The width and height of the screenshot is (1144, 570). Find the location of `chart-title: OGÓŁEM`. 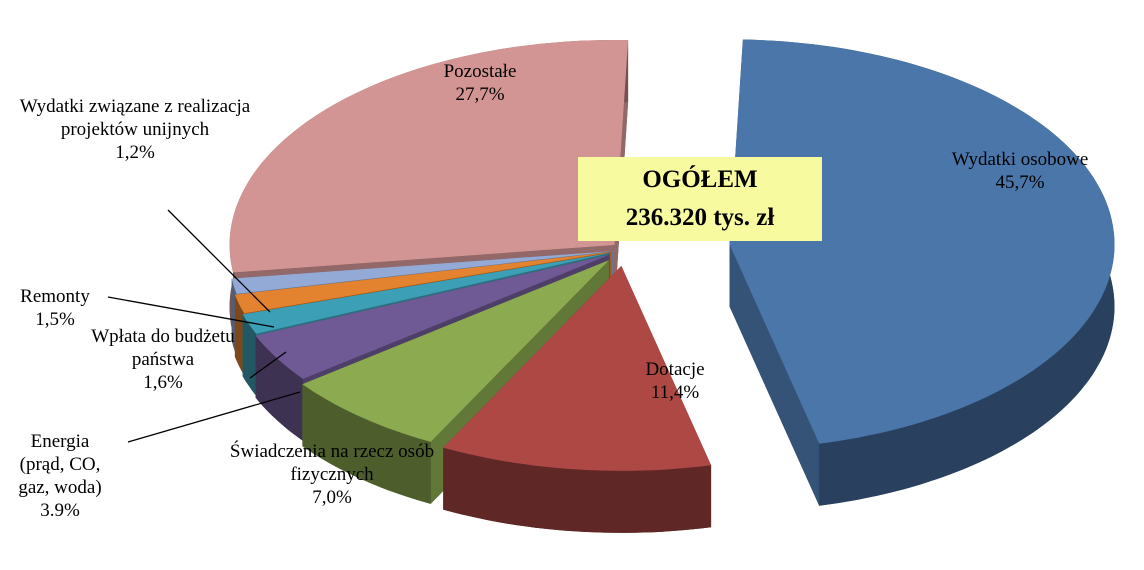

chart-title: OGÓŁEM is located at coordinates (700, 179).